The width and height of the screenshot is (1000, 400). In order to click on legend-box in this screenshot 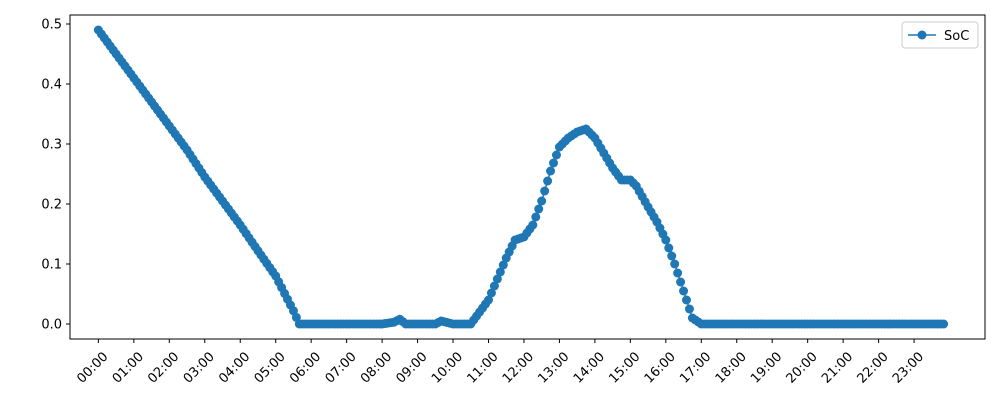, I will do `click(940, 35)`.